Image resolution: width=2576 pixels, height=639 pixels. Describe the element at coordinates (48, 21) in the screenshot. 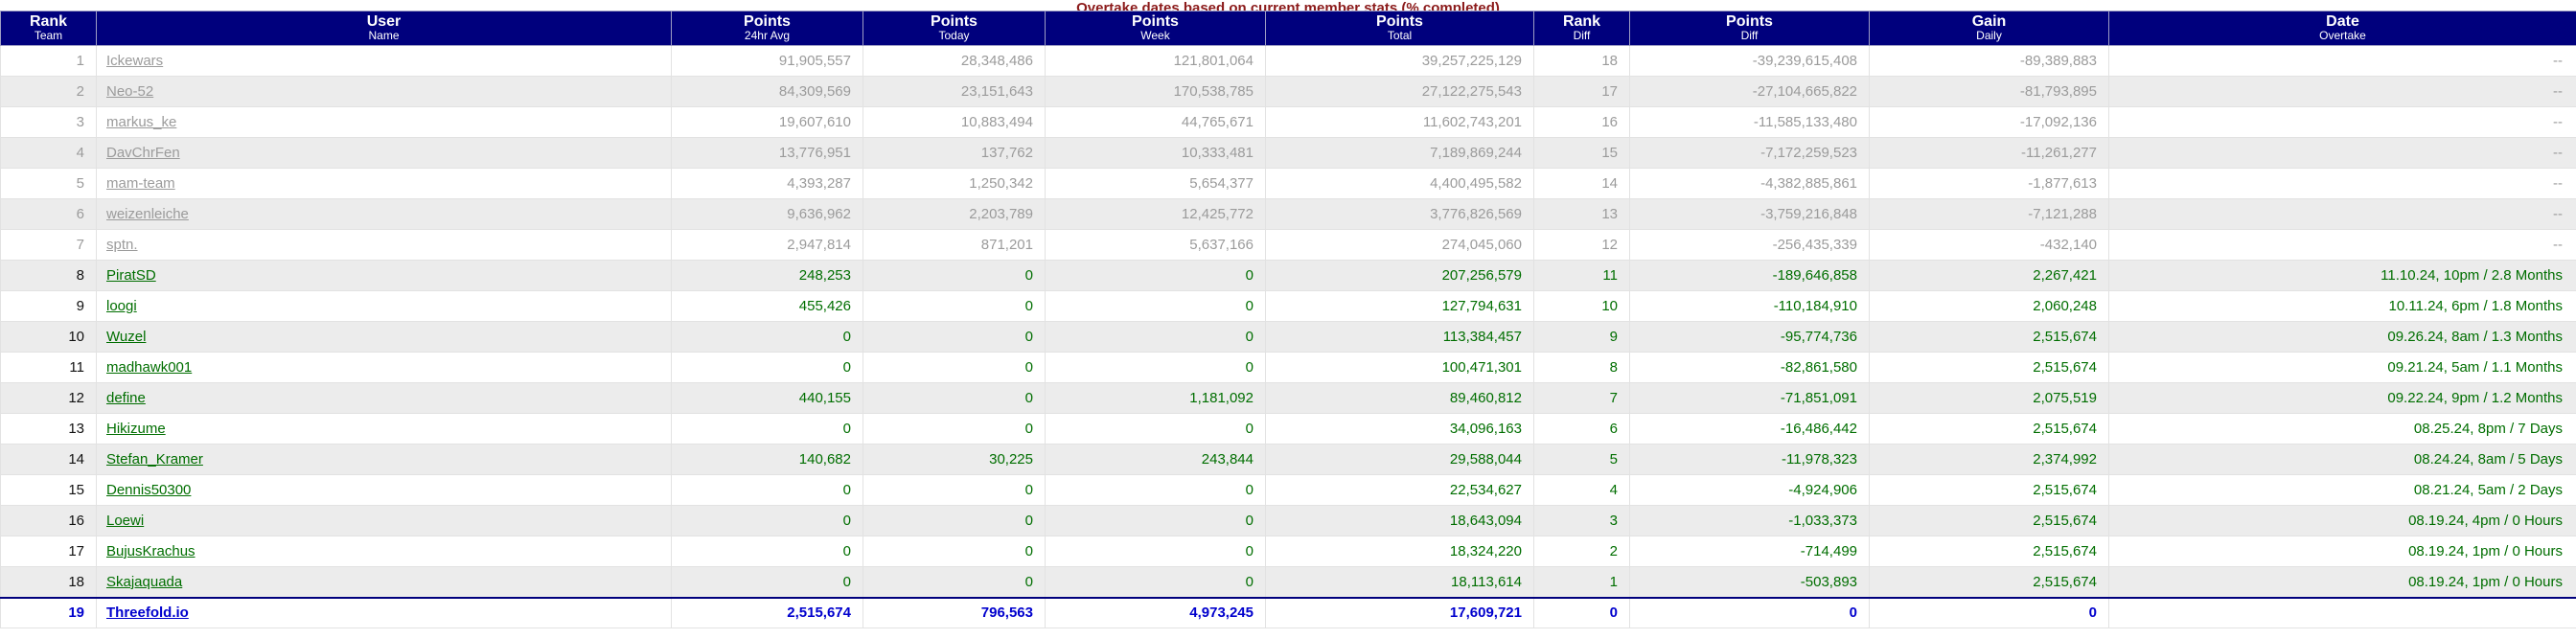

I see `column-title: Rank` at that location.